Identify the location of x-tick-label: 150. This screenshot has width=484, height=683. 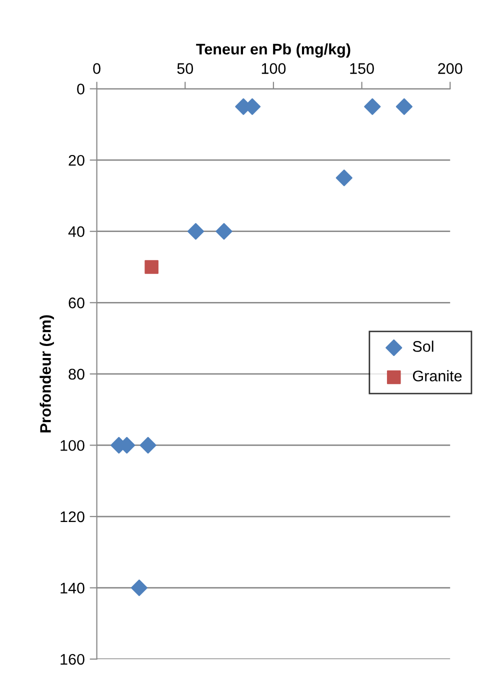
(362, 68).